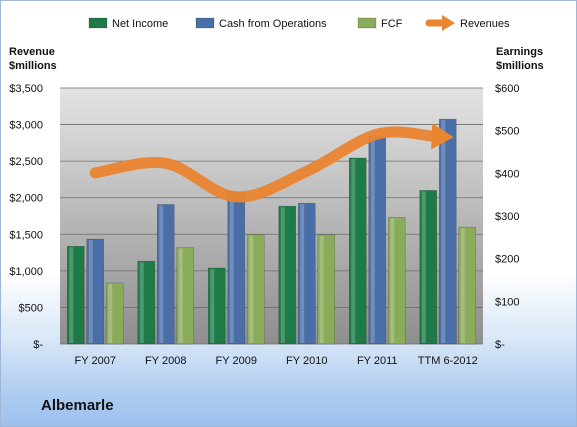 The image size is (577, 427). Describe the element at coordinates (273, 24) in the screenshot. I see `legend-label: Cash from Operations` at that location.